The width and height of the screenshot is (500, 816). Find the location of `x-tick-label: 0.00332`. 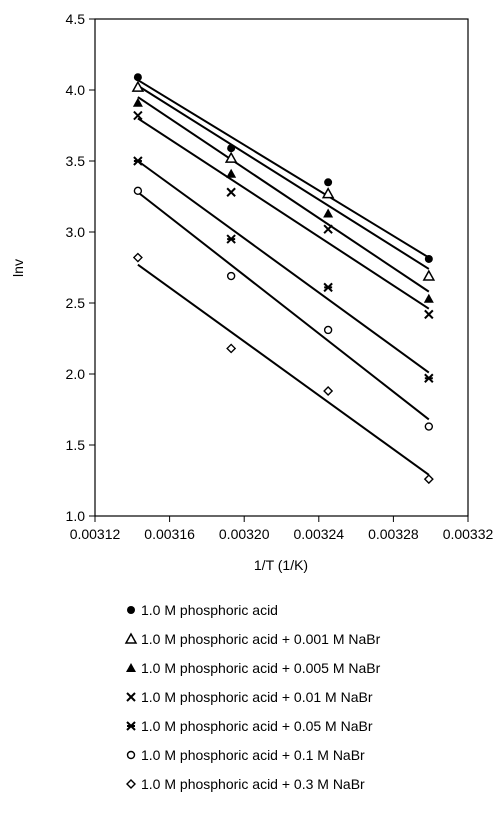

x-tick-label: 0.00332 is located at coordinates (468, 534).